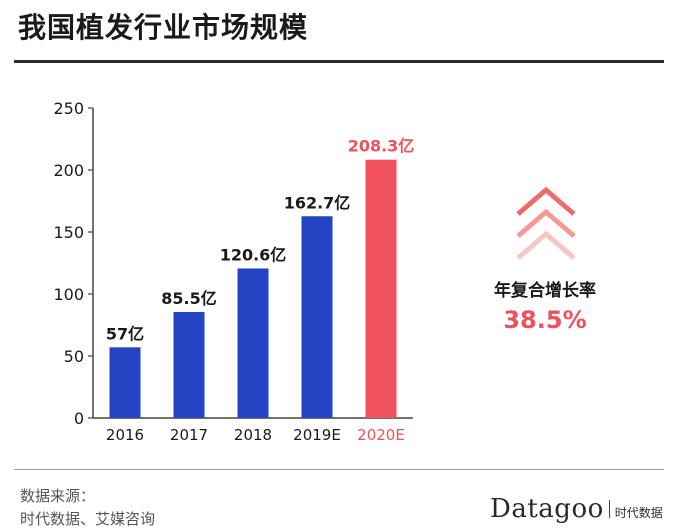 This screenshot has width=676, height=532. I want to click on bar-data-label: 85.5亿, so click(188, 298).